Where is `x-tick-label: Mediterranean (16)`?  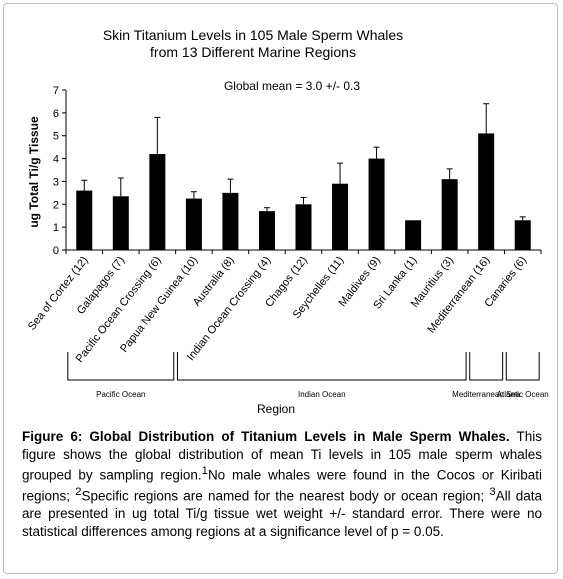
x-tick-label: Mediterranean (16) is located at coordinates (458, 294).